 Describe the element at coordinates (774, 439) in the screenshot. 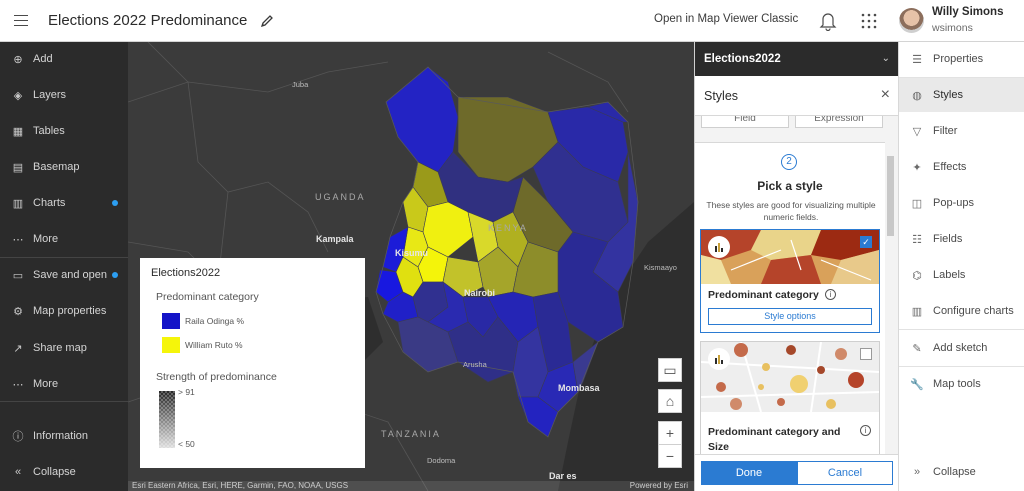

I see `card-title: Predominant category and Size` at that location.